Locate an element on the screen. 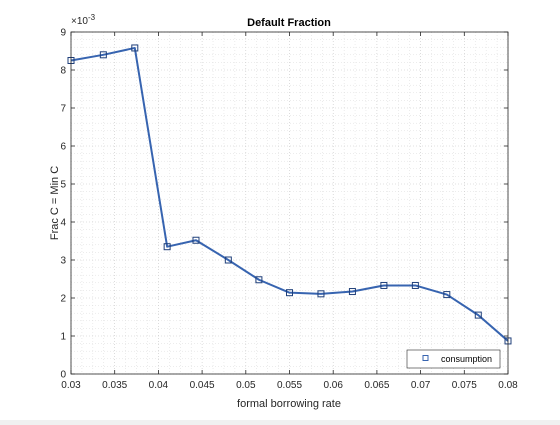  y-tick-label: 3 is located at coordinates (63, 261).